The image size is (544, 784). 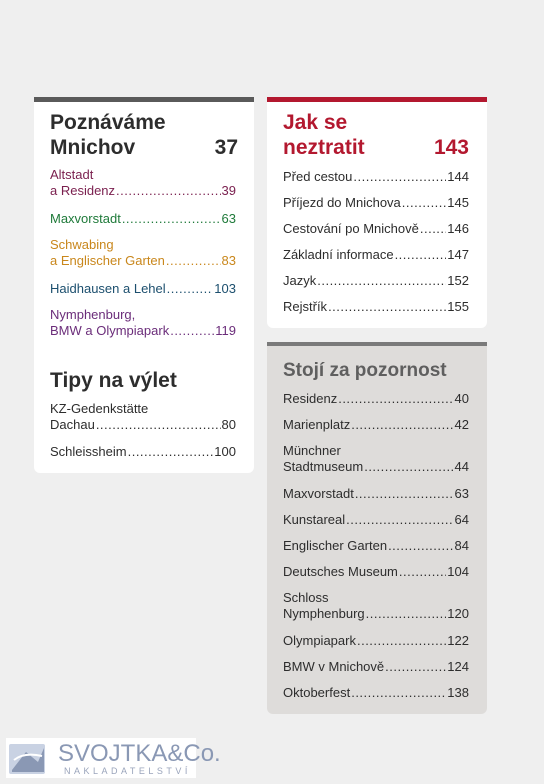 What do you see at coordinates (376, 693) in the screenshot?
I see `toc-entry-oktoberfest: Oktoberfest138` at bounding box center [376, 693].